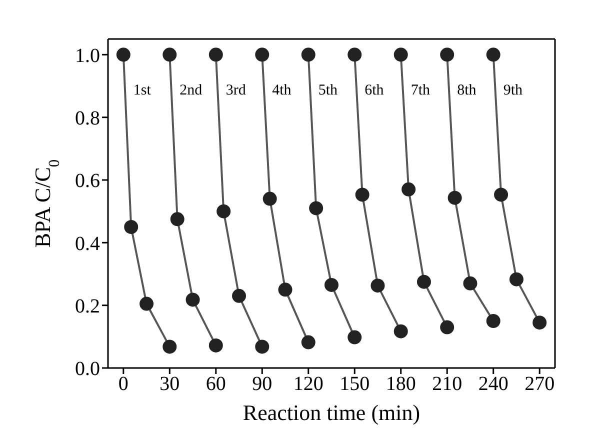 This screenshot has height=446, width=589. I want to click on y-tick-label: 0.4, so click(87, 243).